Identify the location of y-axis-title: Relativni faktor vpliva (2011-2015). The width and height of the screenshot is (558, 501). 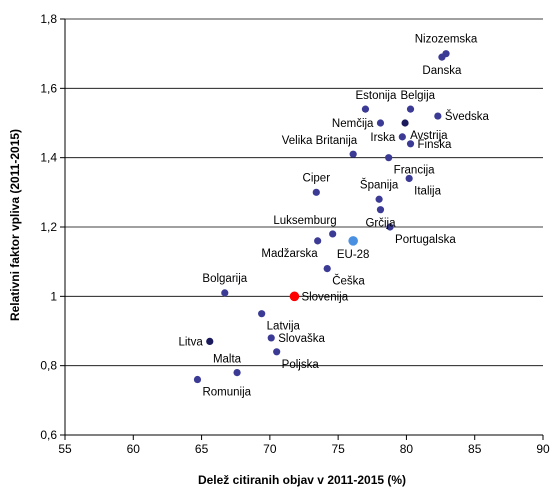
(15, 225).